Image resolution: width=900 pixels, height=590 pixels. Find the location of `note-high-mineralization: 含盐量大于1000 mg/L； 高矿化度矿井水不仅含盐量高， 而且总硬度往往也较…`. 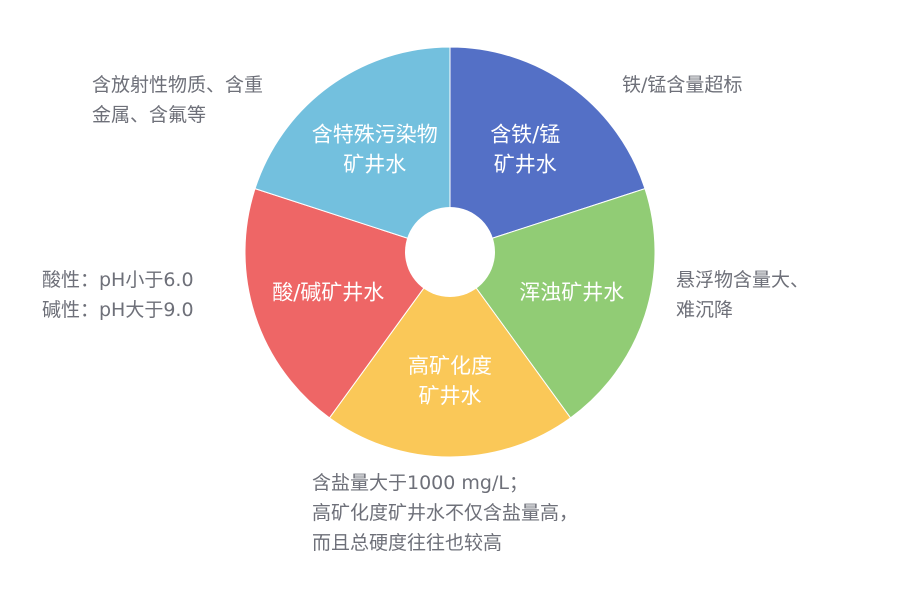

note-high-mineralization: 含盐量大于1000 mg/L； 高矿化度矿井水不仅含盐量高， 而且总硬度往往也较… is located at coordinates (445, 513).